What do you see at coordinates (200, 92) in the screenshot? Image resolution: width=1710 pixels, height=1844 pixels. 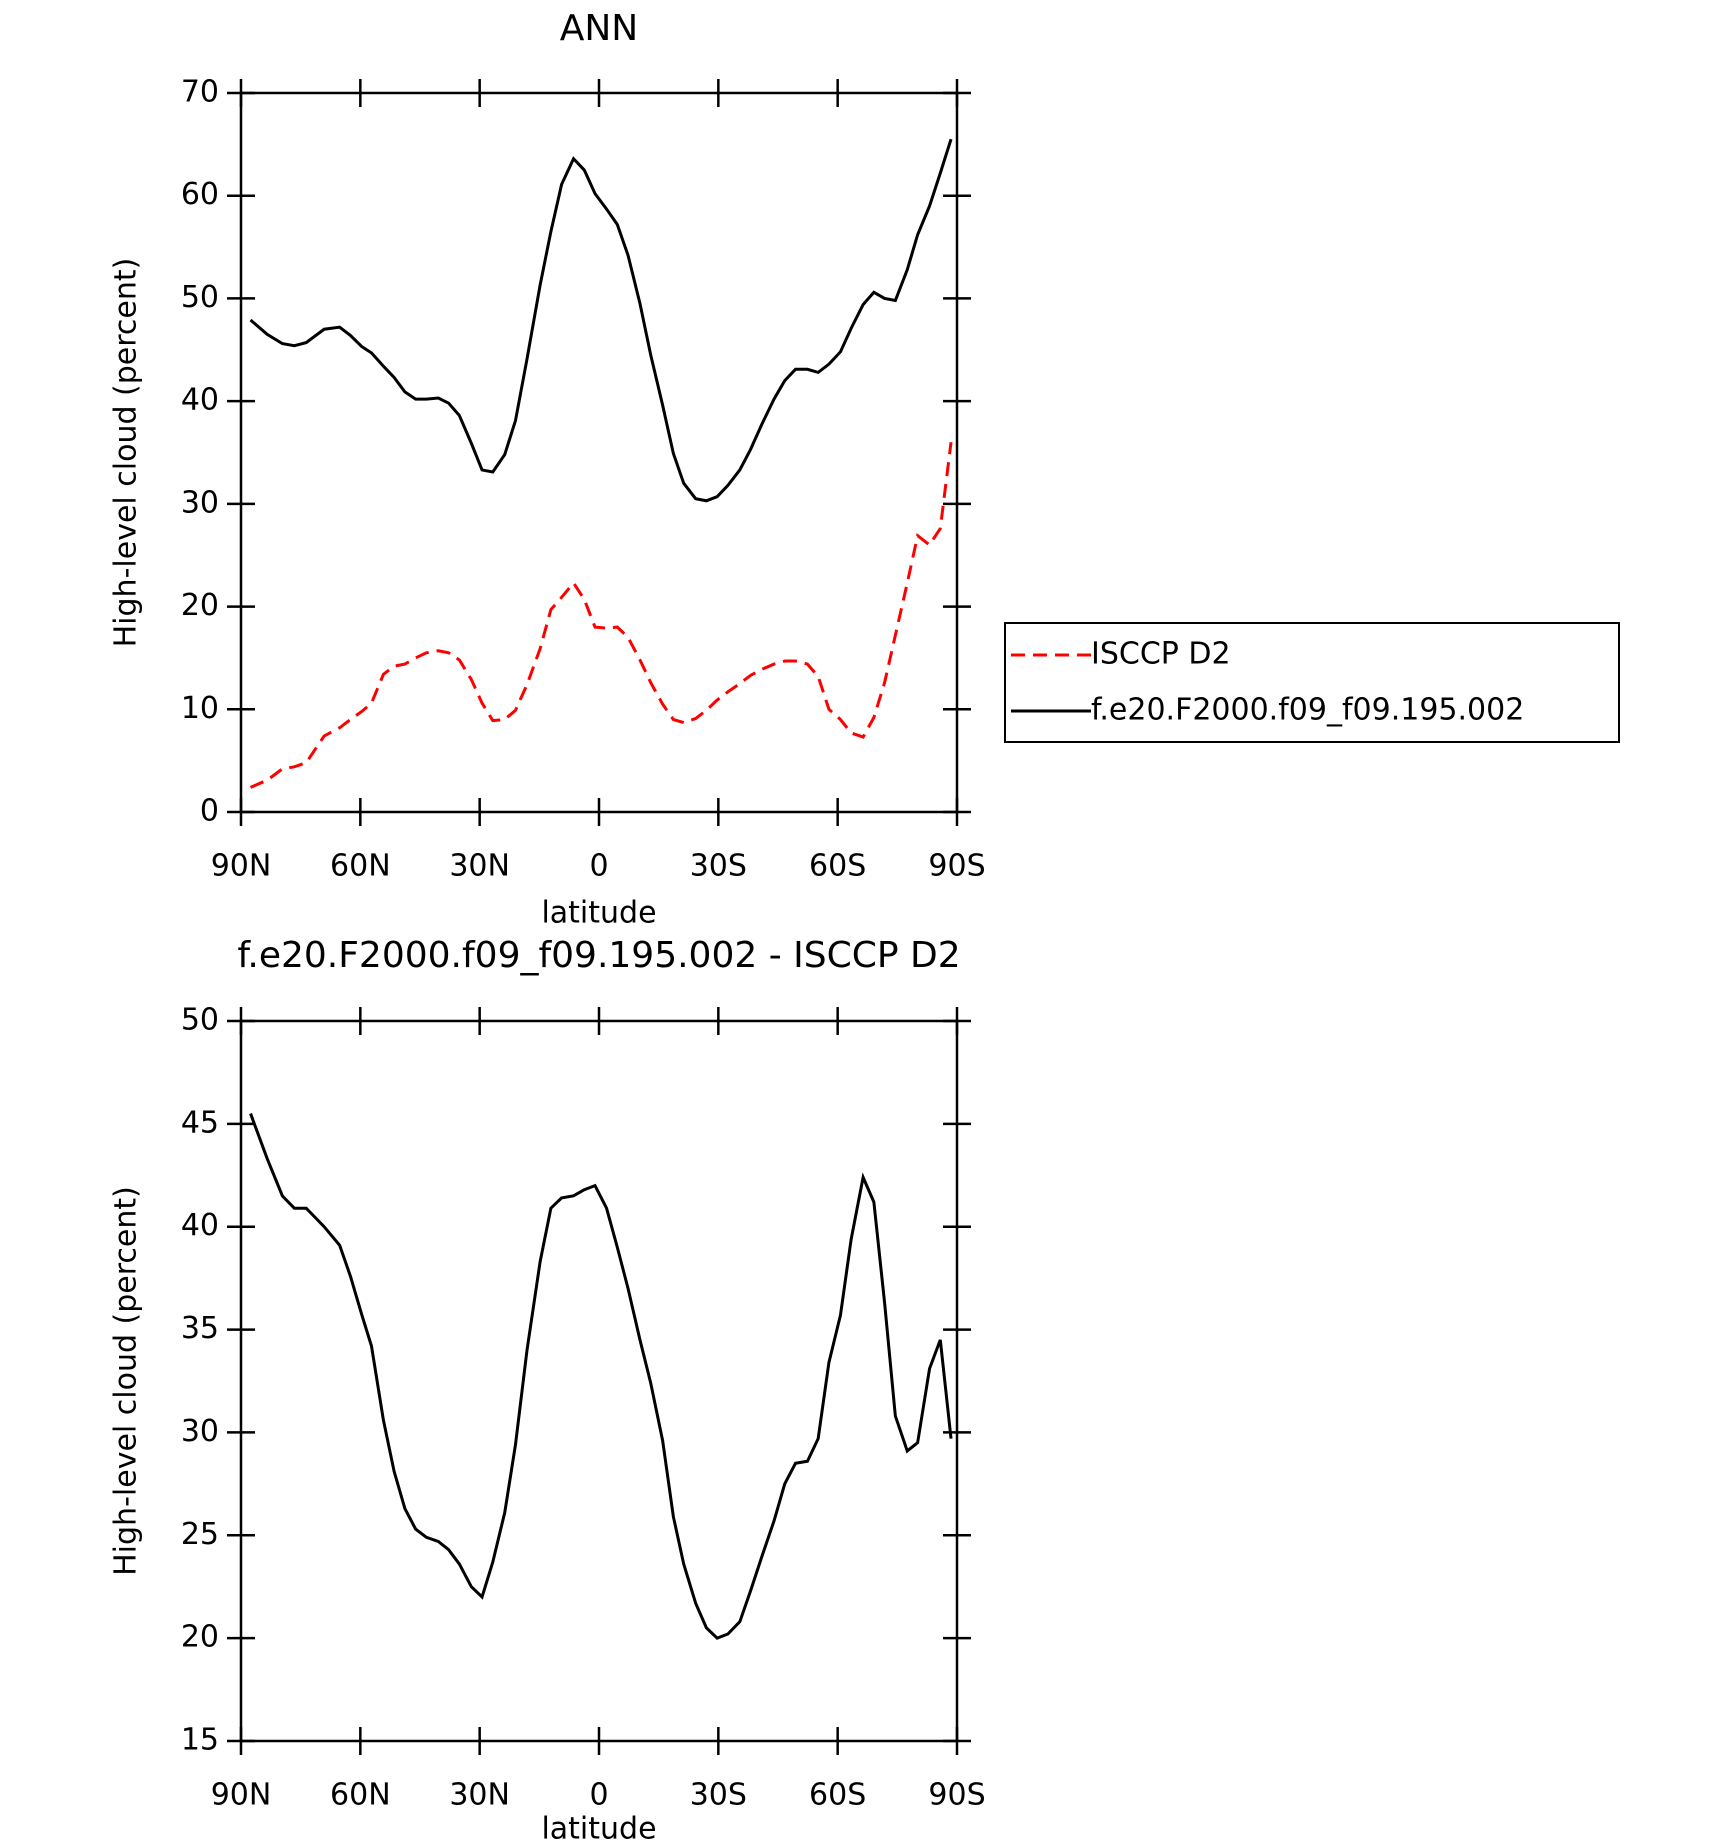 I see `y-tick-label: 70` at bounding box center [200, 92].